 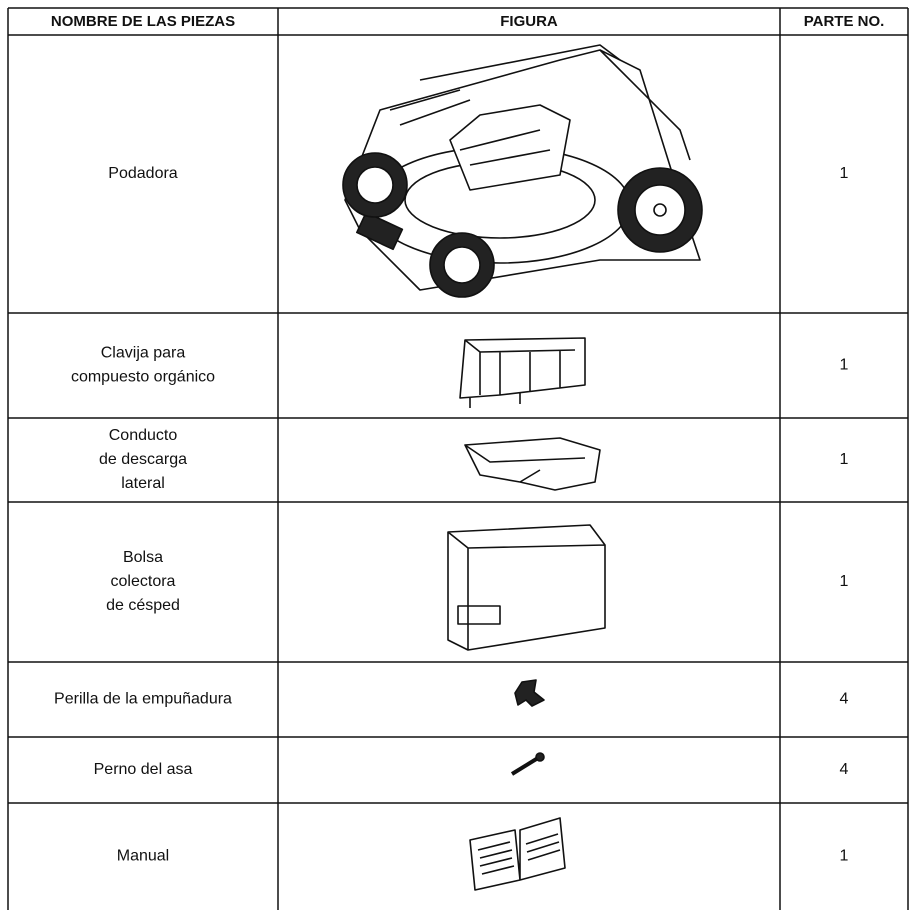 I want to click on mulching-plug-figure, so click(x=522, y=372).